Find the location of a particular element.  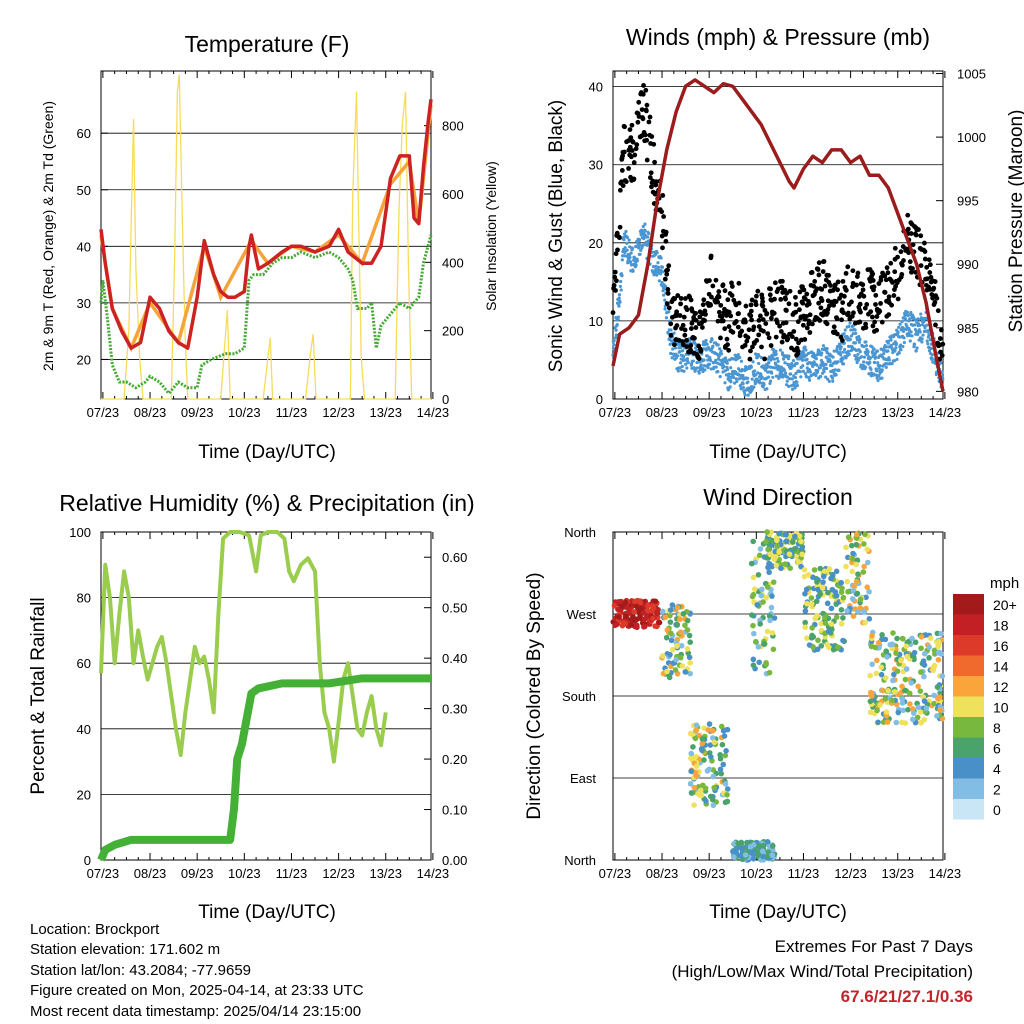

temperature-xtick-label: 12/23 is located at coordinates (338, 412).